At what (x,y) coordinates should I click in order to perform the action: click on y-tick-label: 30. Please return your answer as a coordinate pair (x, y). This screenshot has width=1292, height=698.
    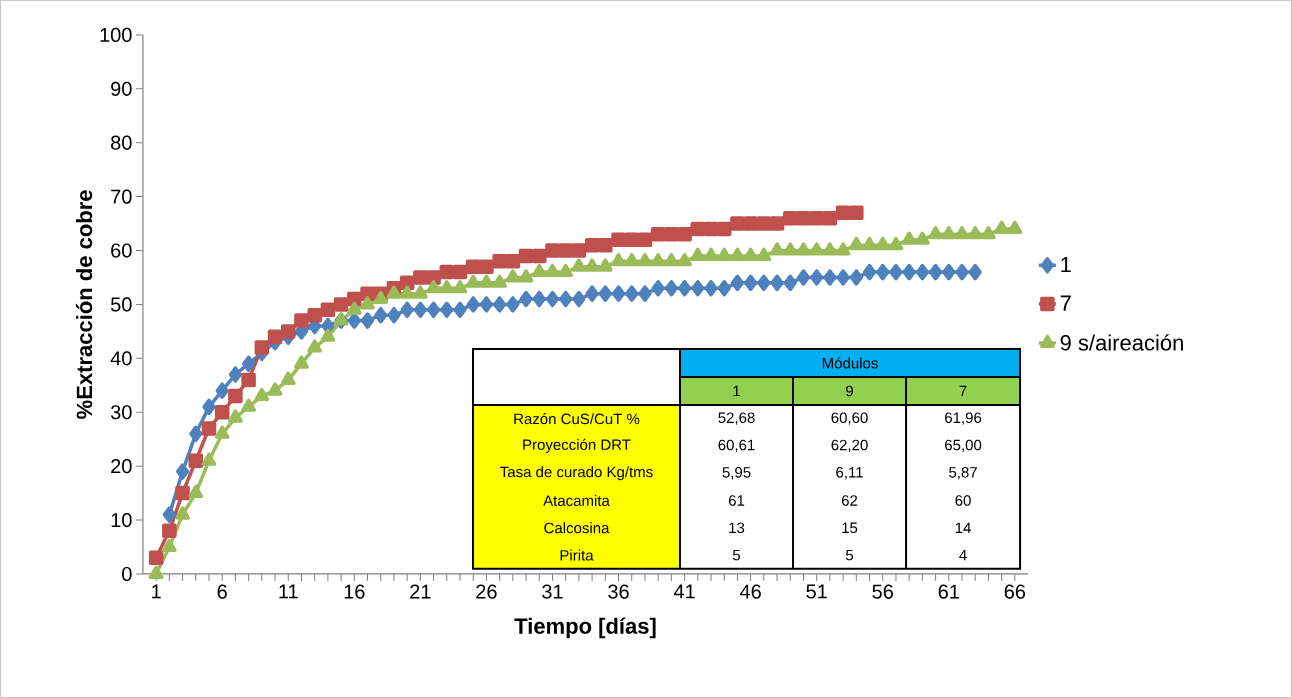
    Looking at the image, I should click on (121, 412).